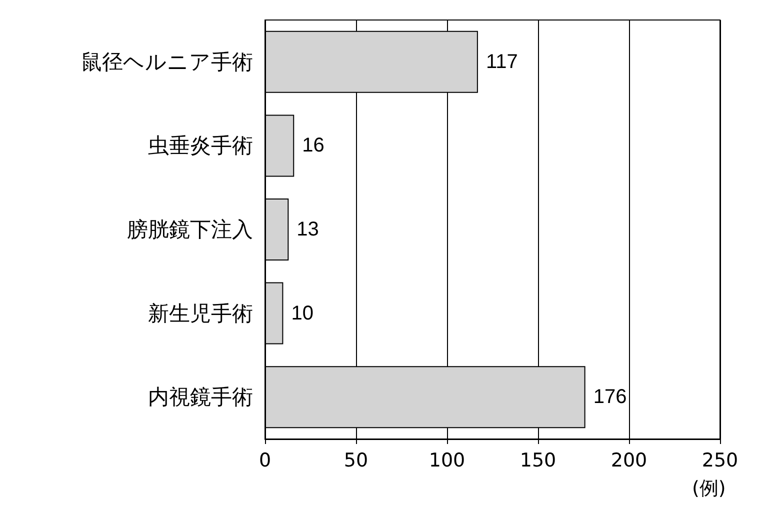 This screenshot has width=779, height=531. Describe the element at coordinates (200, 313) in the screenshot. I see `y-tick-label: 新生児手術` at that location.